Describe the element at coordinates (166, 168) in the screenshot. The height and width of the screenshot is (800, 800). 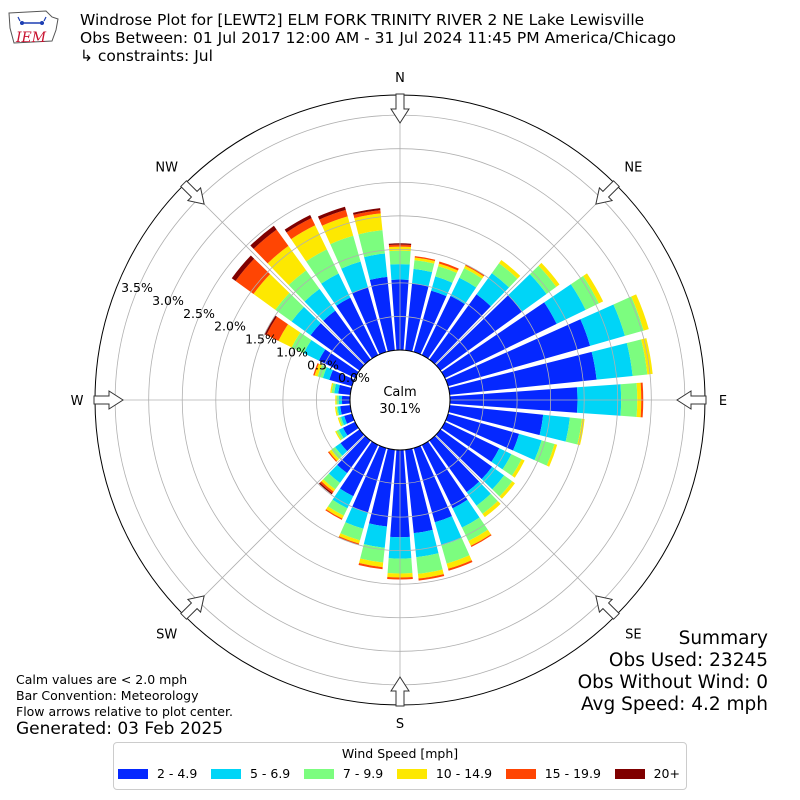
I see `compass-label-nw: NW` at that location.